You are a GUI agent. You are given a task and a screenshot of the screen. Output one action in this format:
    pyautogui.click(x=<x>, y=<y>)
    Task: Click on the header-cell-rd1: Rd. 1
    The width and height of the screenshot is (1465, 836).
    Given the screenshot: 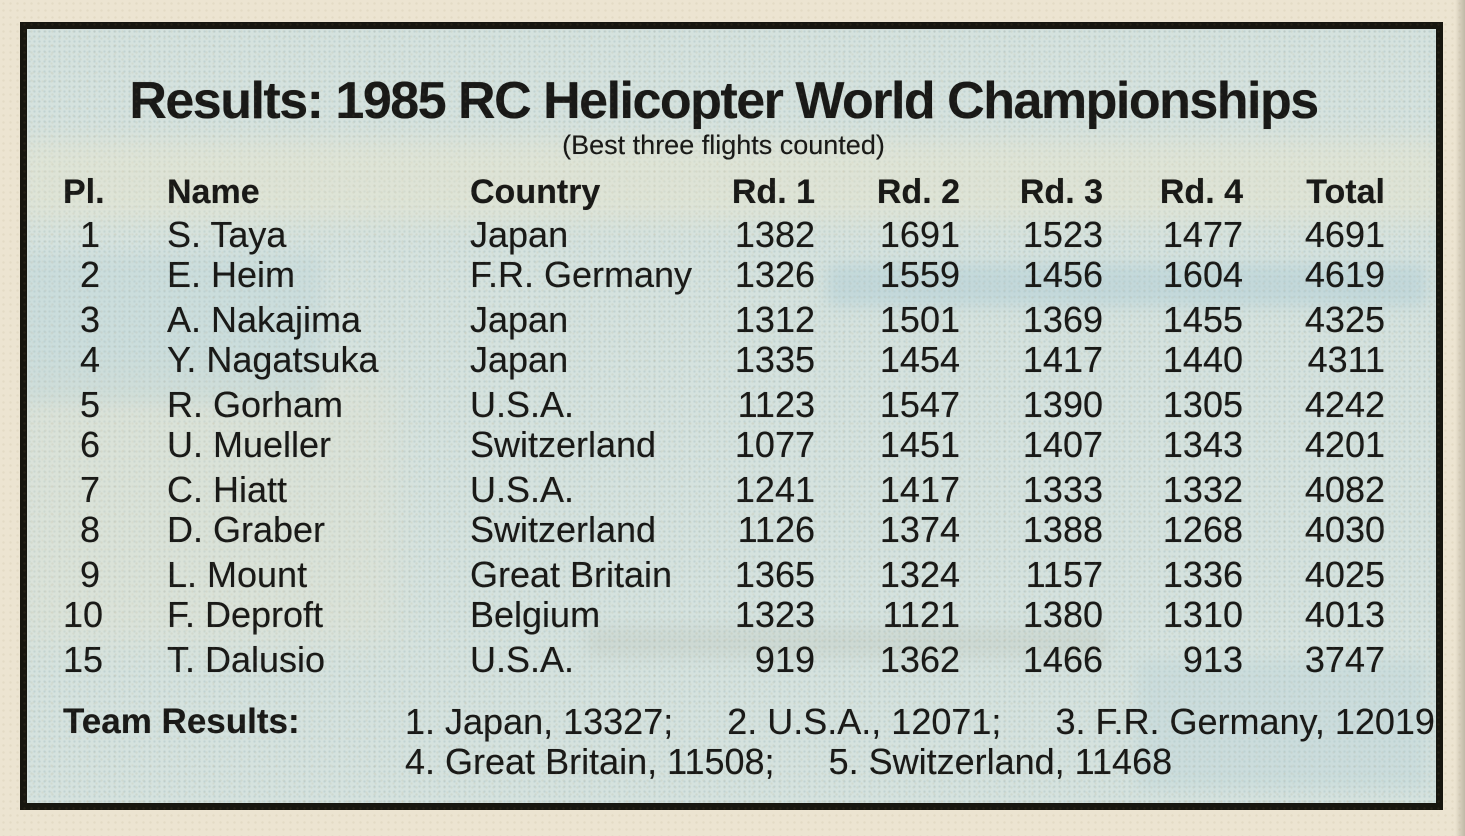 What is the action you would take?
    pyautogui.click(x=773, y=192)
    